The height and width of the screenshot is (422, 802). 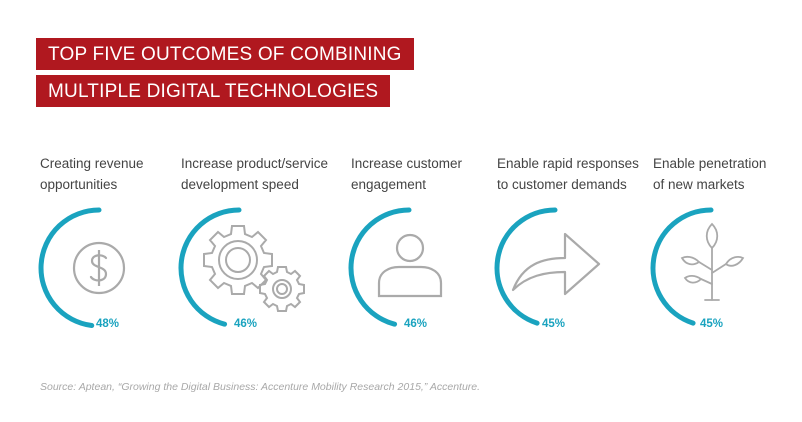 I want to click on title-line-2: MULTIPLE DIGITAL TECHNOLOGIES, so click(x=213, y=91).